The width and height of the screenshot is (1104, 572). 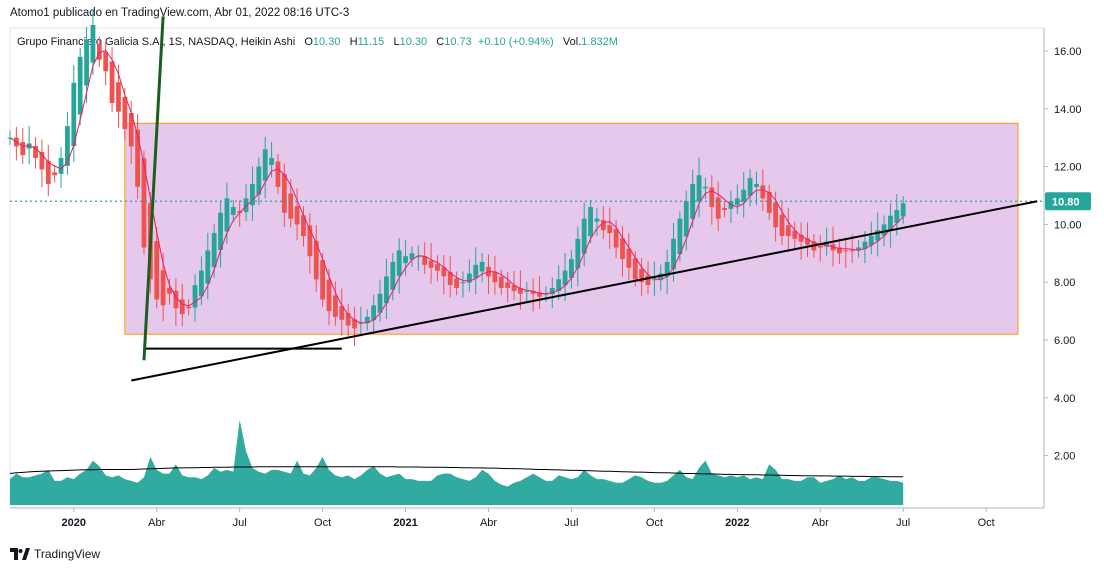 I want to click on current-price-label: 10.80, so click(x=1066, y=202).